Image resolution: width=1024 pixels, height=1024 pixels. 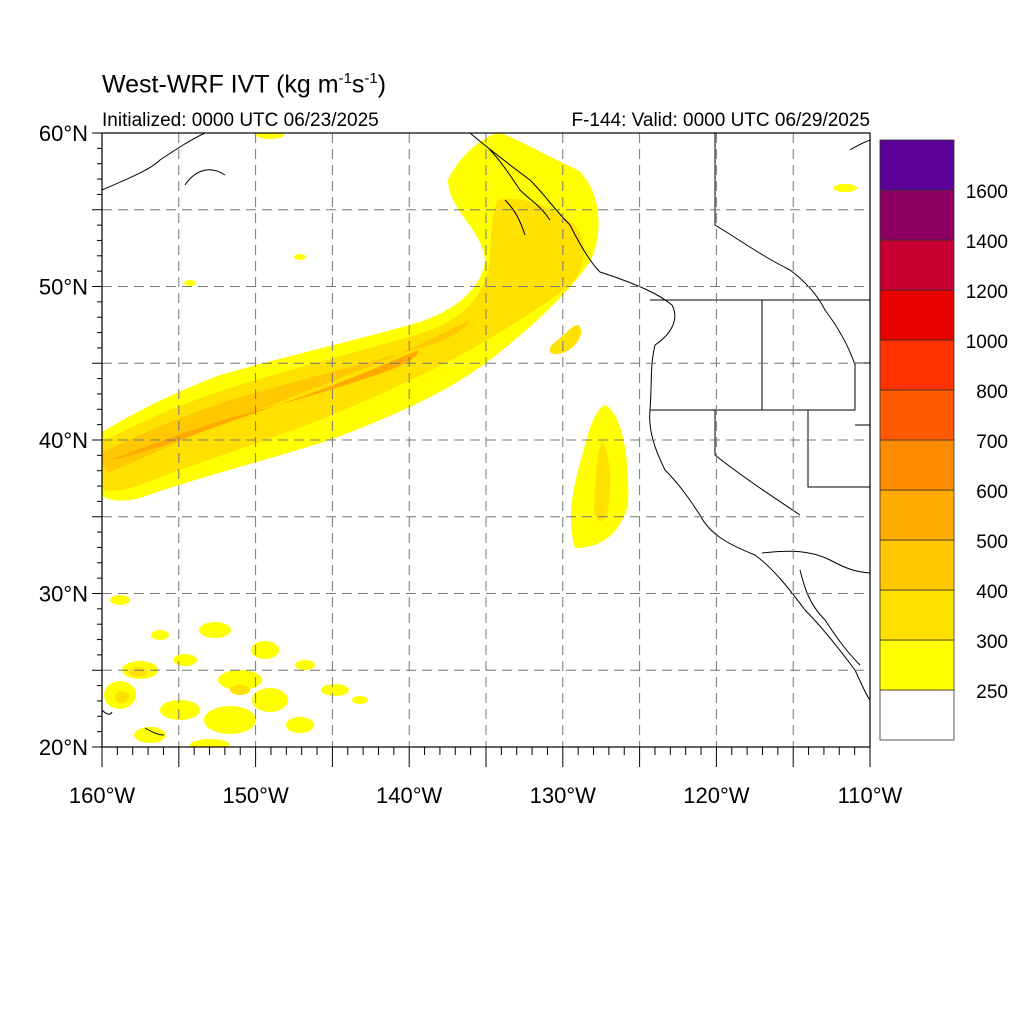 What do you see at coordinates (870, 795) in the screenshot?
I see `lon-label: 110°W` at bounding box center [870, 795].